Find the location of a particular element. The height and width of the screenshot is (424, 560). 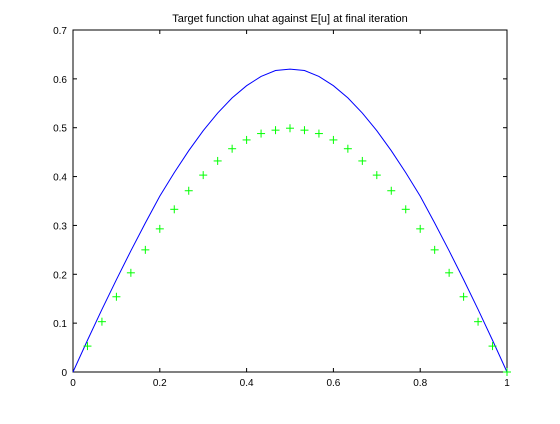

y-tick-label: 0 is located at coordinates (64, 373).